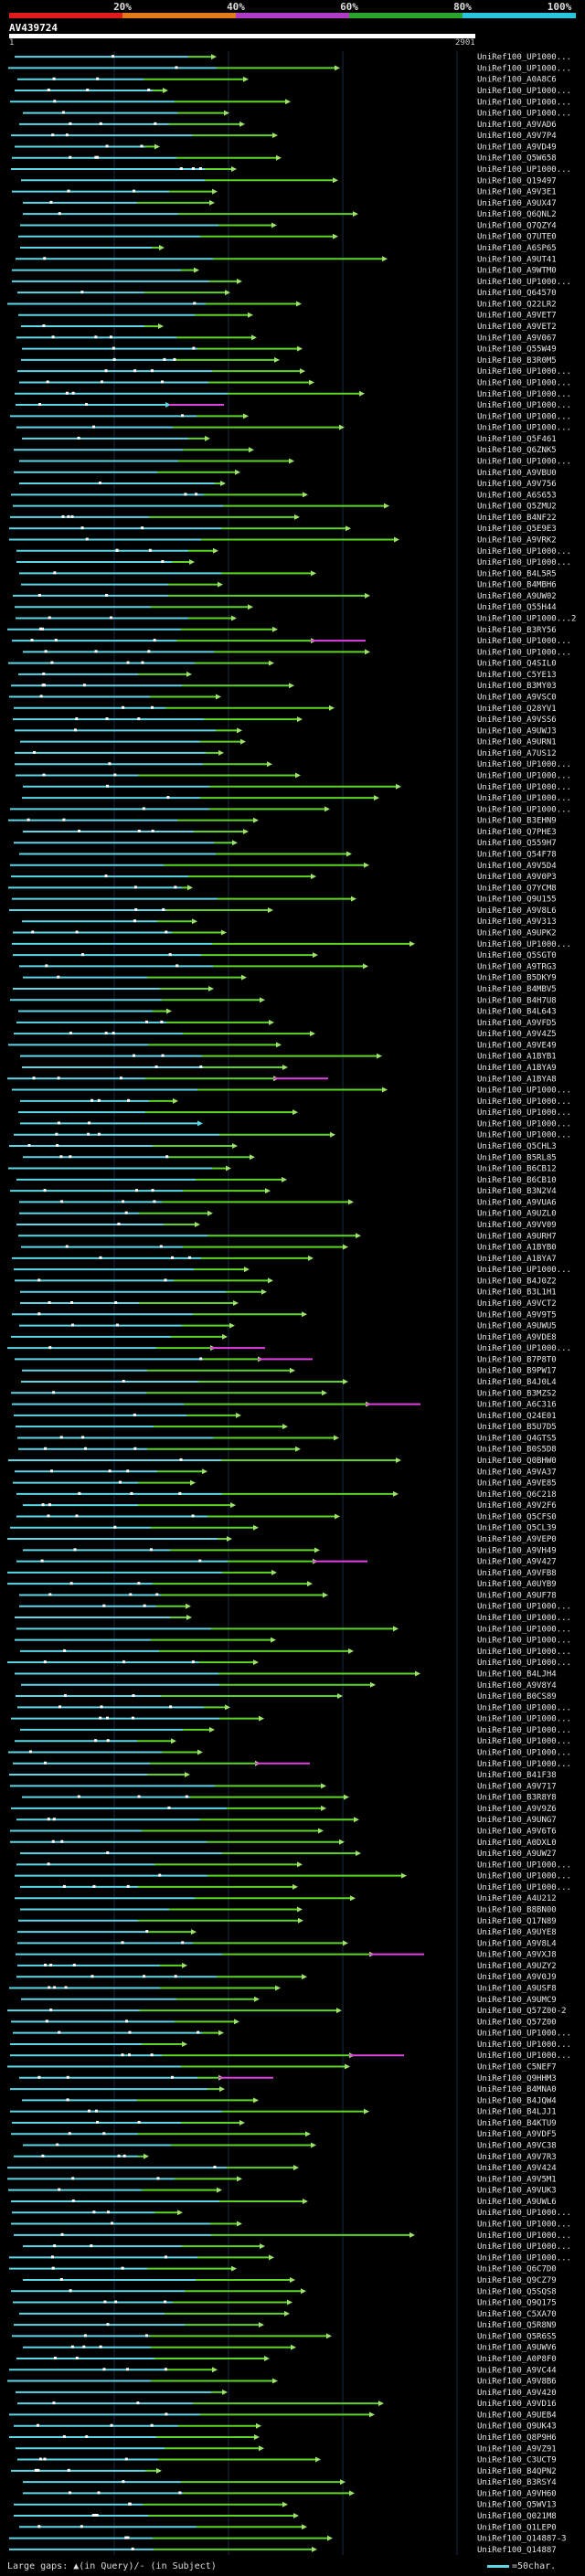 This screenshot has width=585, height=2576. What do you see at coordinates (517, 753) in the screenshot?
I see `hit-label: UniRef100_A7US12` at bounding box center [517, 753].